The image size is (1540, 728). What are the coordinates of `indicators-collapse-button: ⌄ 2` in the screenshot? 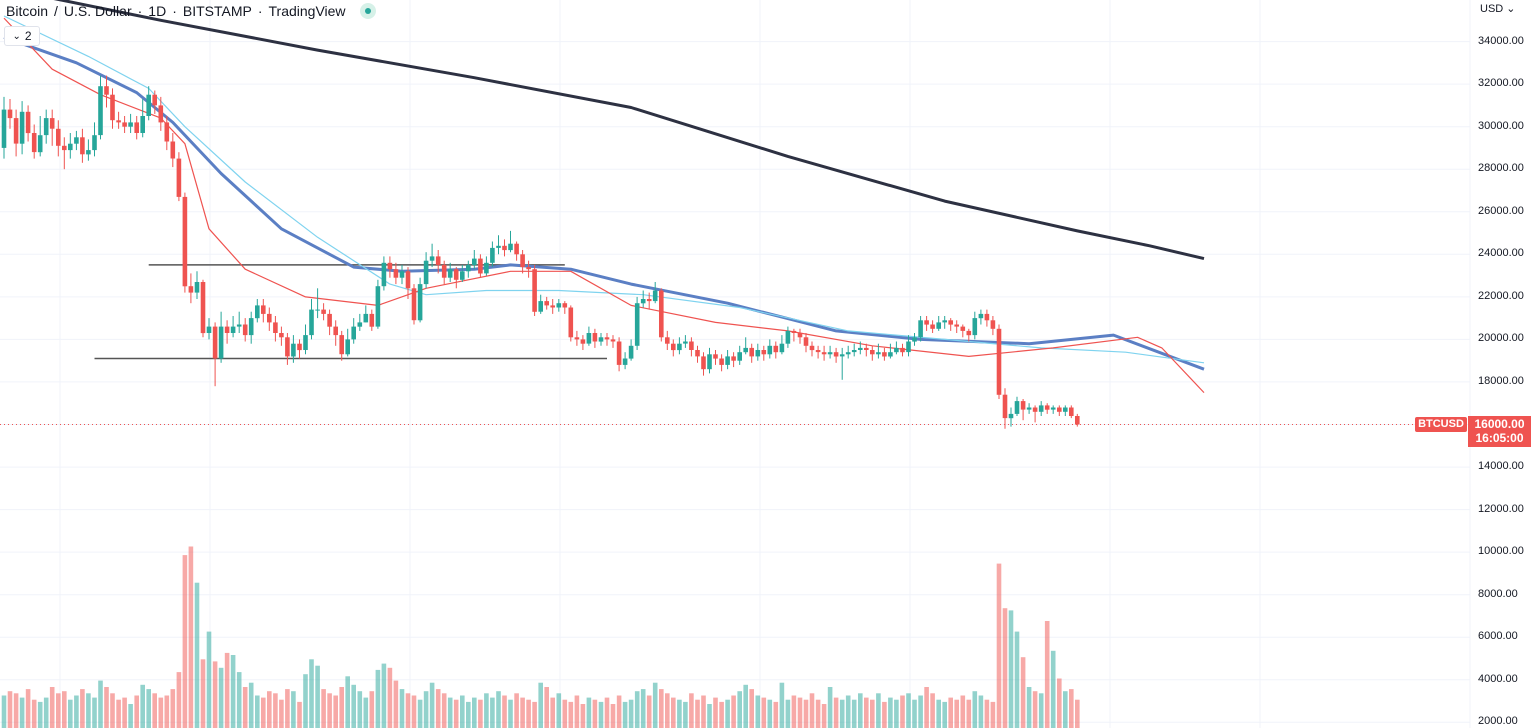 It's located at (22, 36).